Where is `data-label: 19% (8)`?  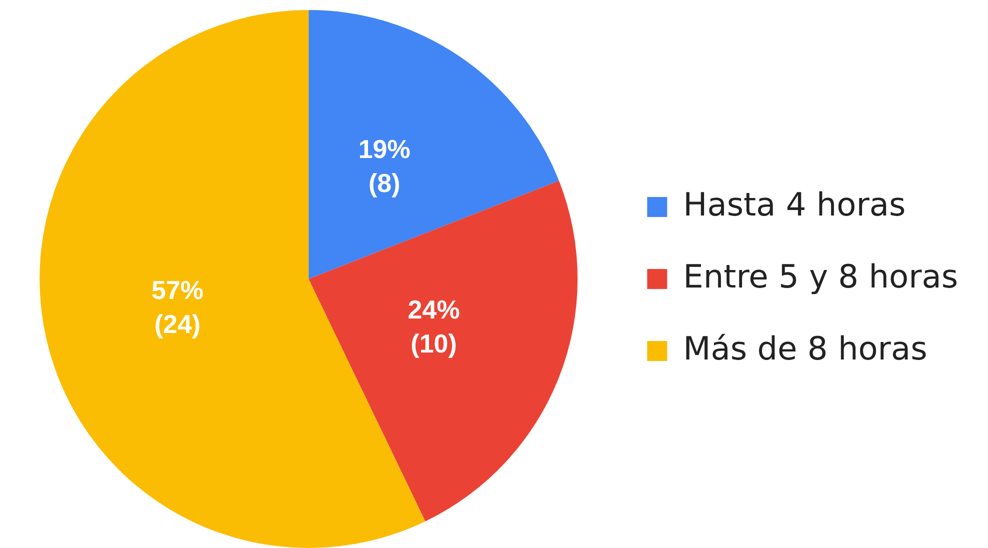 data-label: 19% (8) is located at coordinates (384, 166).